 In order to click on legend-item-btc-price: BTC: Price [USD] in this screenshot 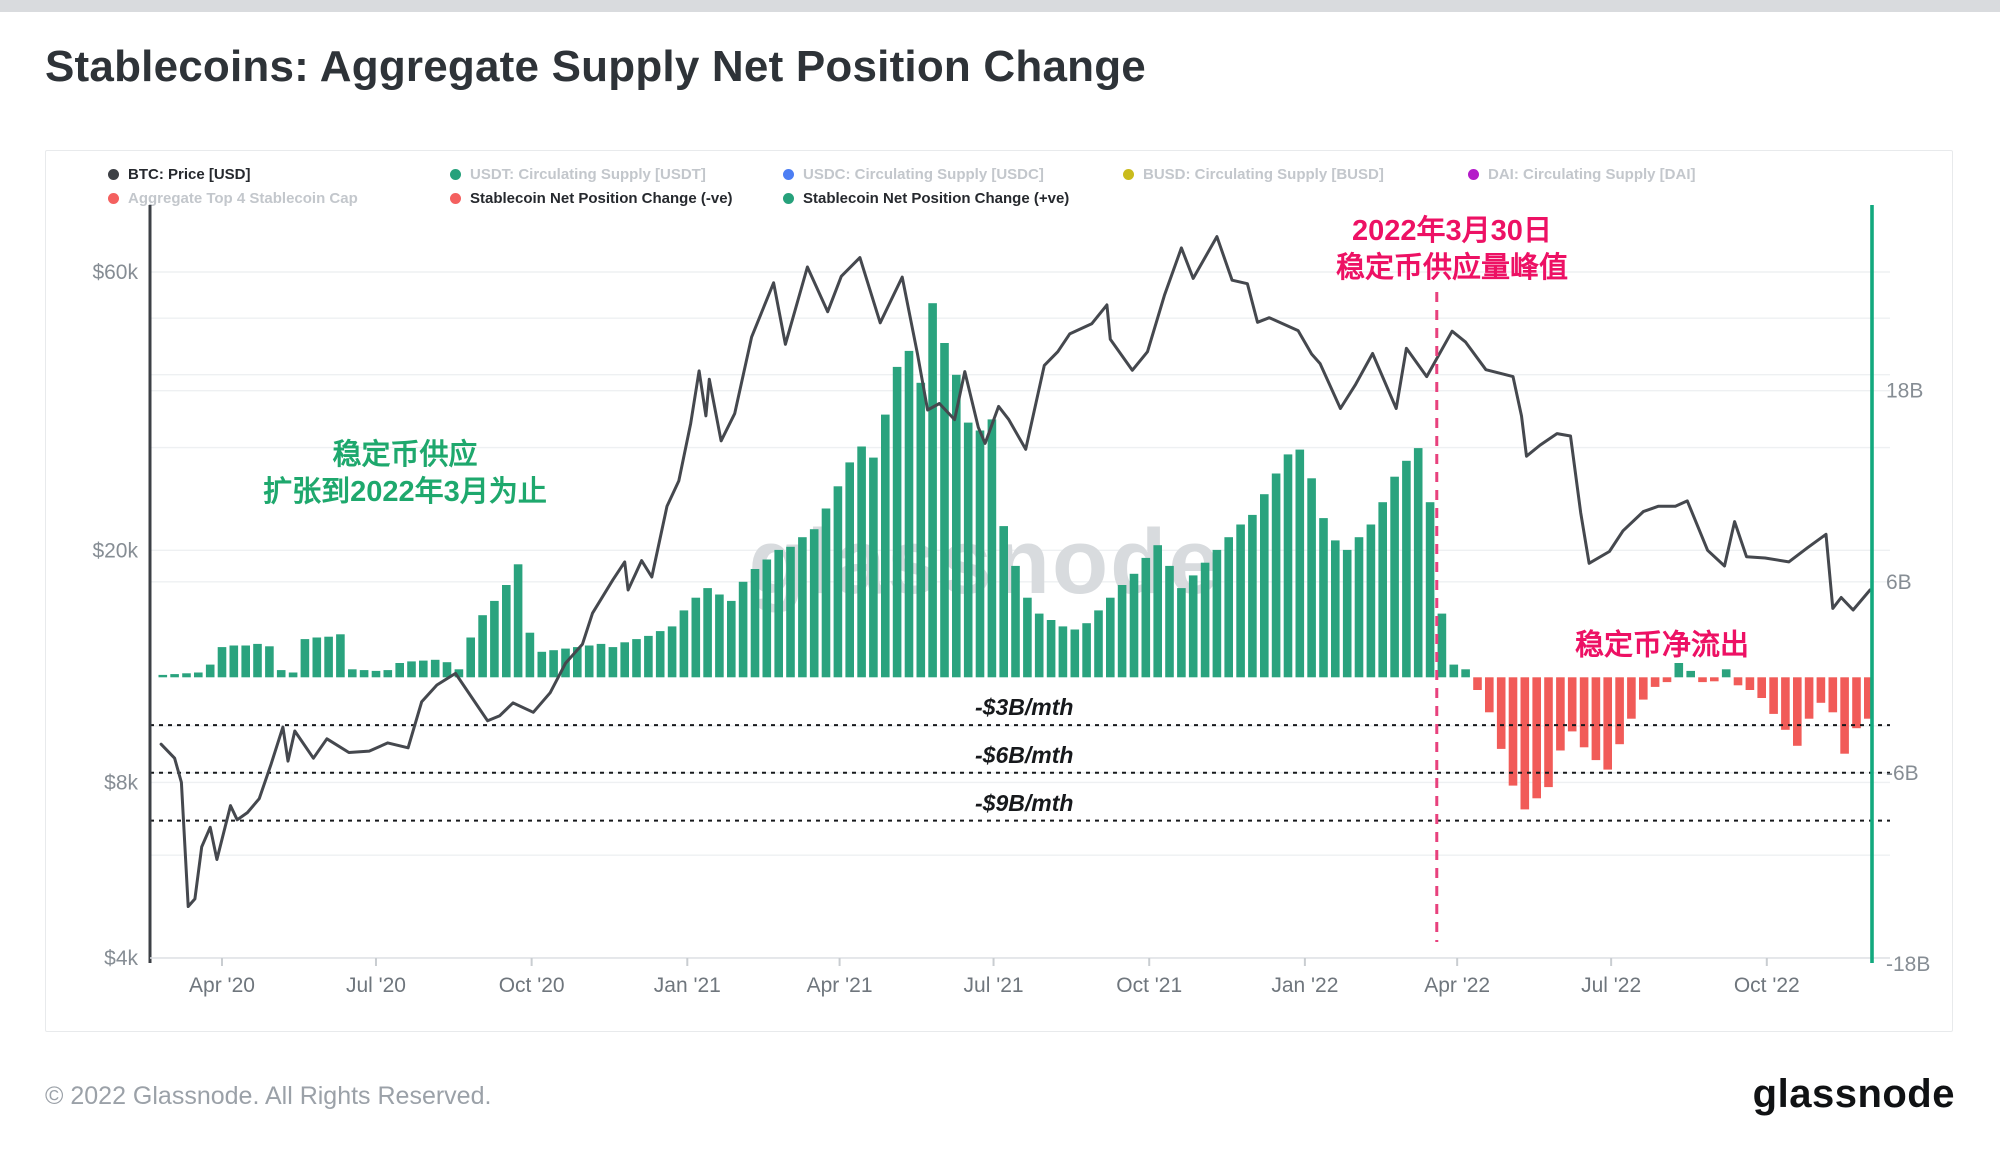, I will do `click(179, 174)`.